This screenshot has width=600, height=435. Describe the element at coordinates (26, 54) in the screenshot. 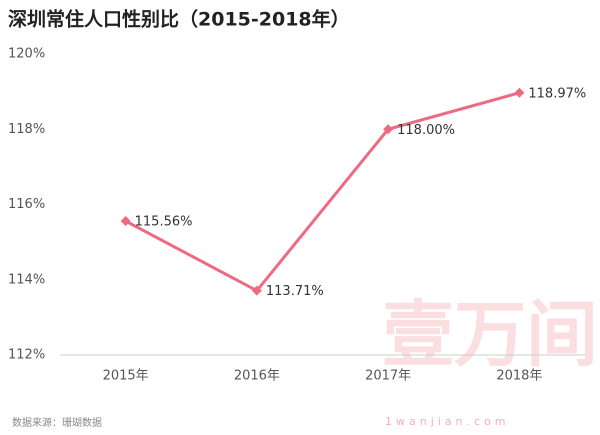

I see `y-tick-label: 120%` at that location.